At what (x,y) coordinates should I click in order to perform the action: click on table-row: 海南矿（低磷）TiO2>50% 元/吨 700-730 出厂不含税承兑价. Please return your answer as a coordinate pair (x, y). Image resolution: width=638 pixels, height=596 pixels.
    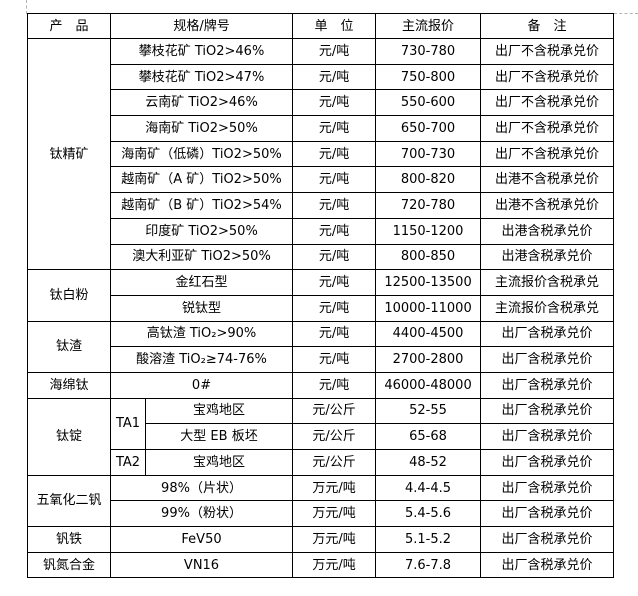
    Looking at the image, I should click on (321, 154).